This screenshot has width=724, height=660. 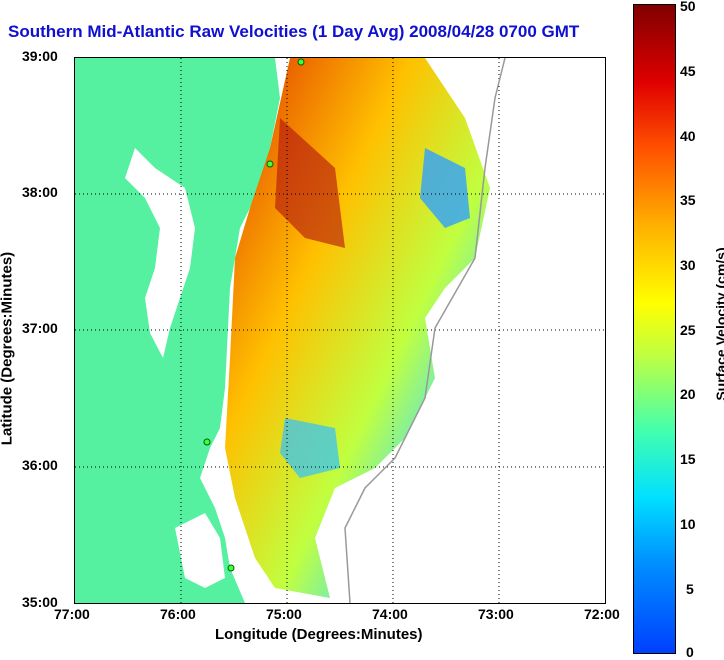 I want to click on x-axis-label: Longitude (Degrees:Minutes), so click(x=319, y=634).